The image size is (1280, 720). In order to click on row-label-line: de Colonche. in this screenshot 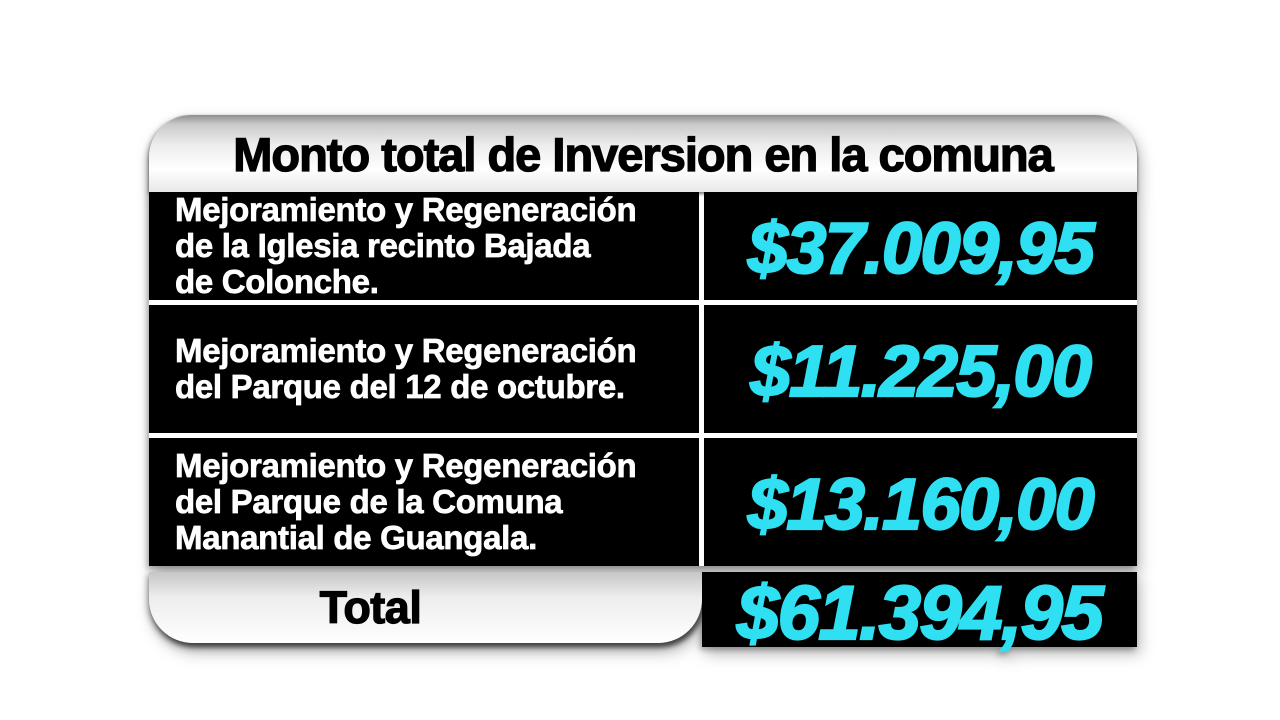, I will do `click(277, 281)`.